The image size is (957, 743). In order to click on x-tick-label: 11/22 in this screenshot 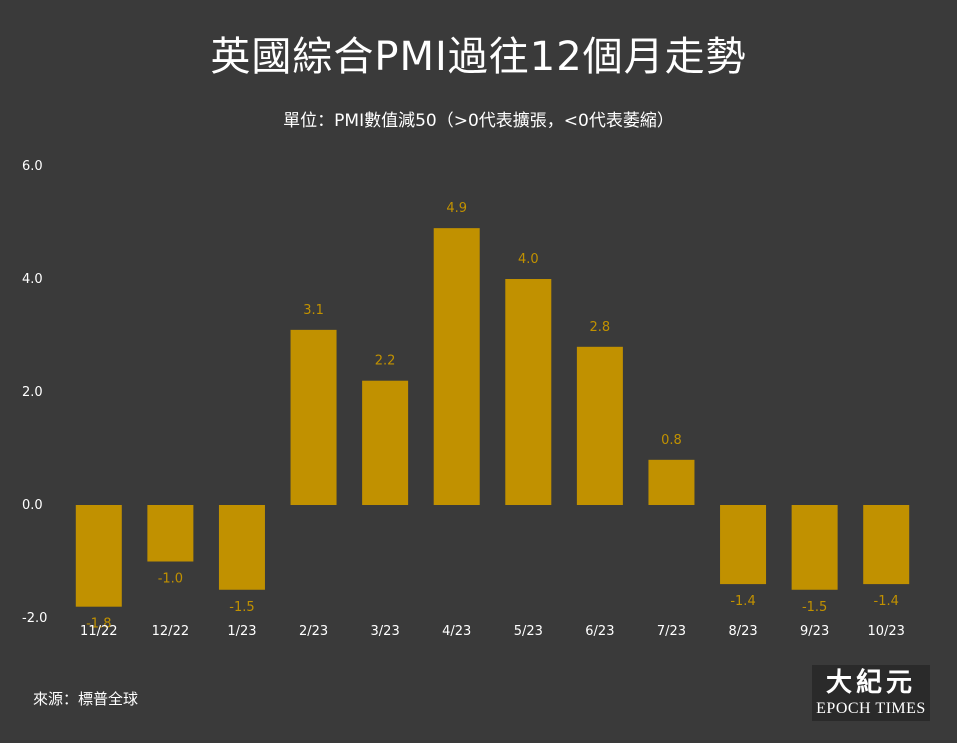, I will do `click(98, 631)`.